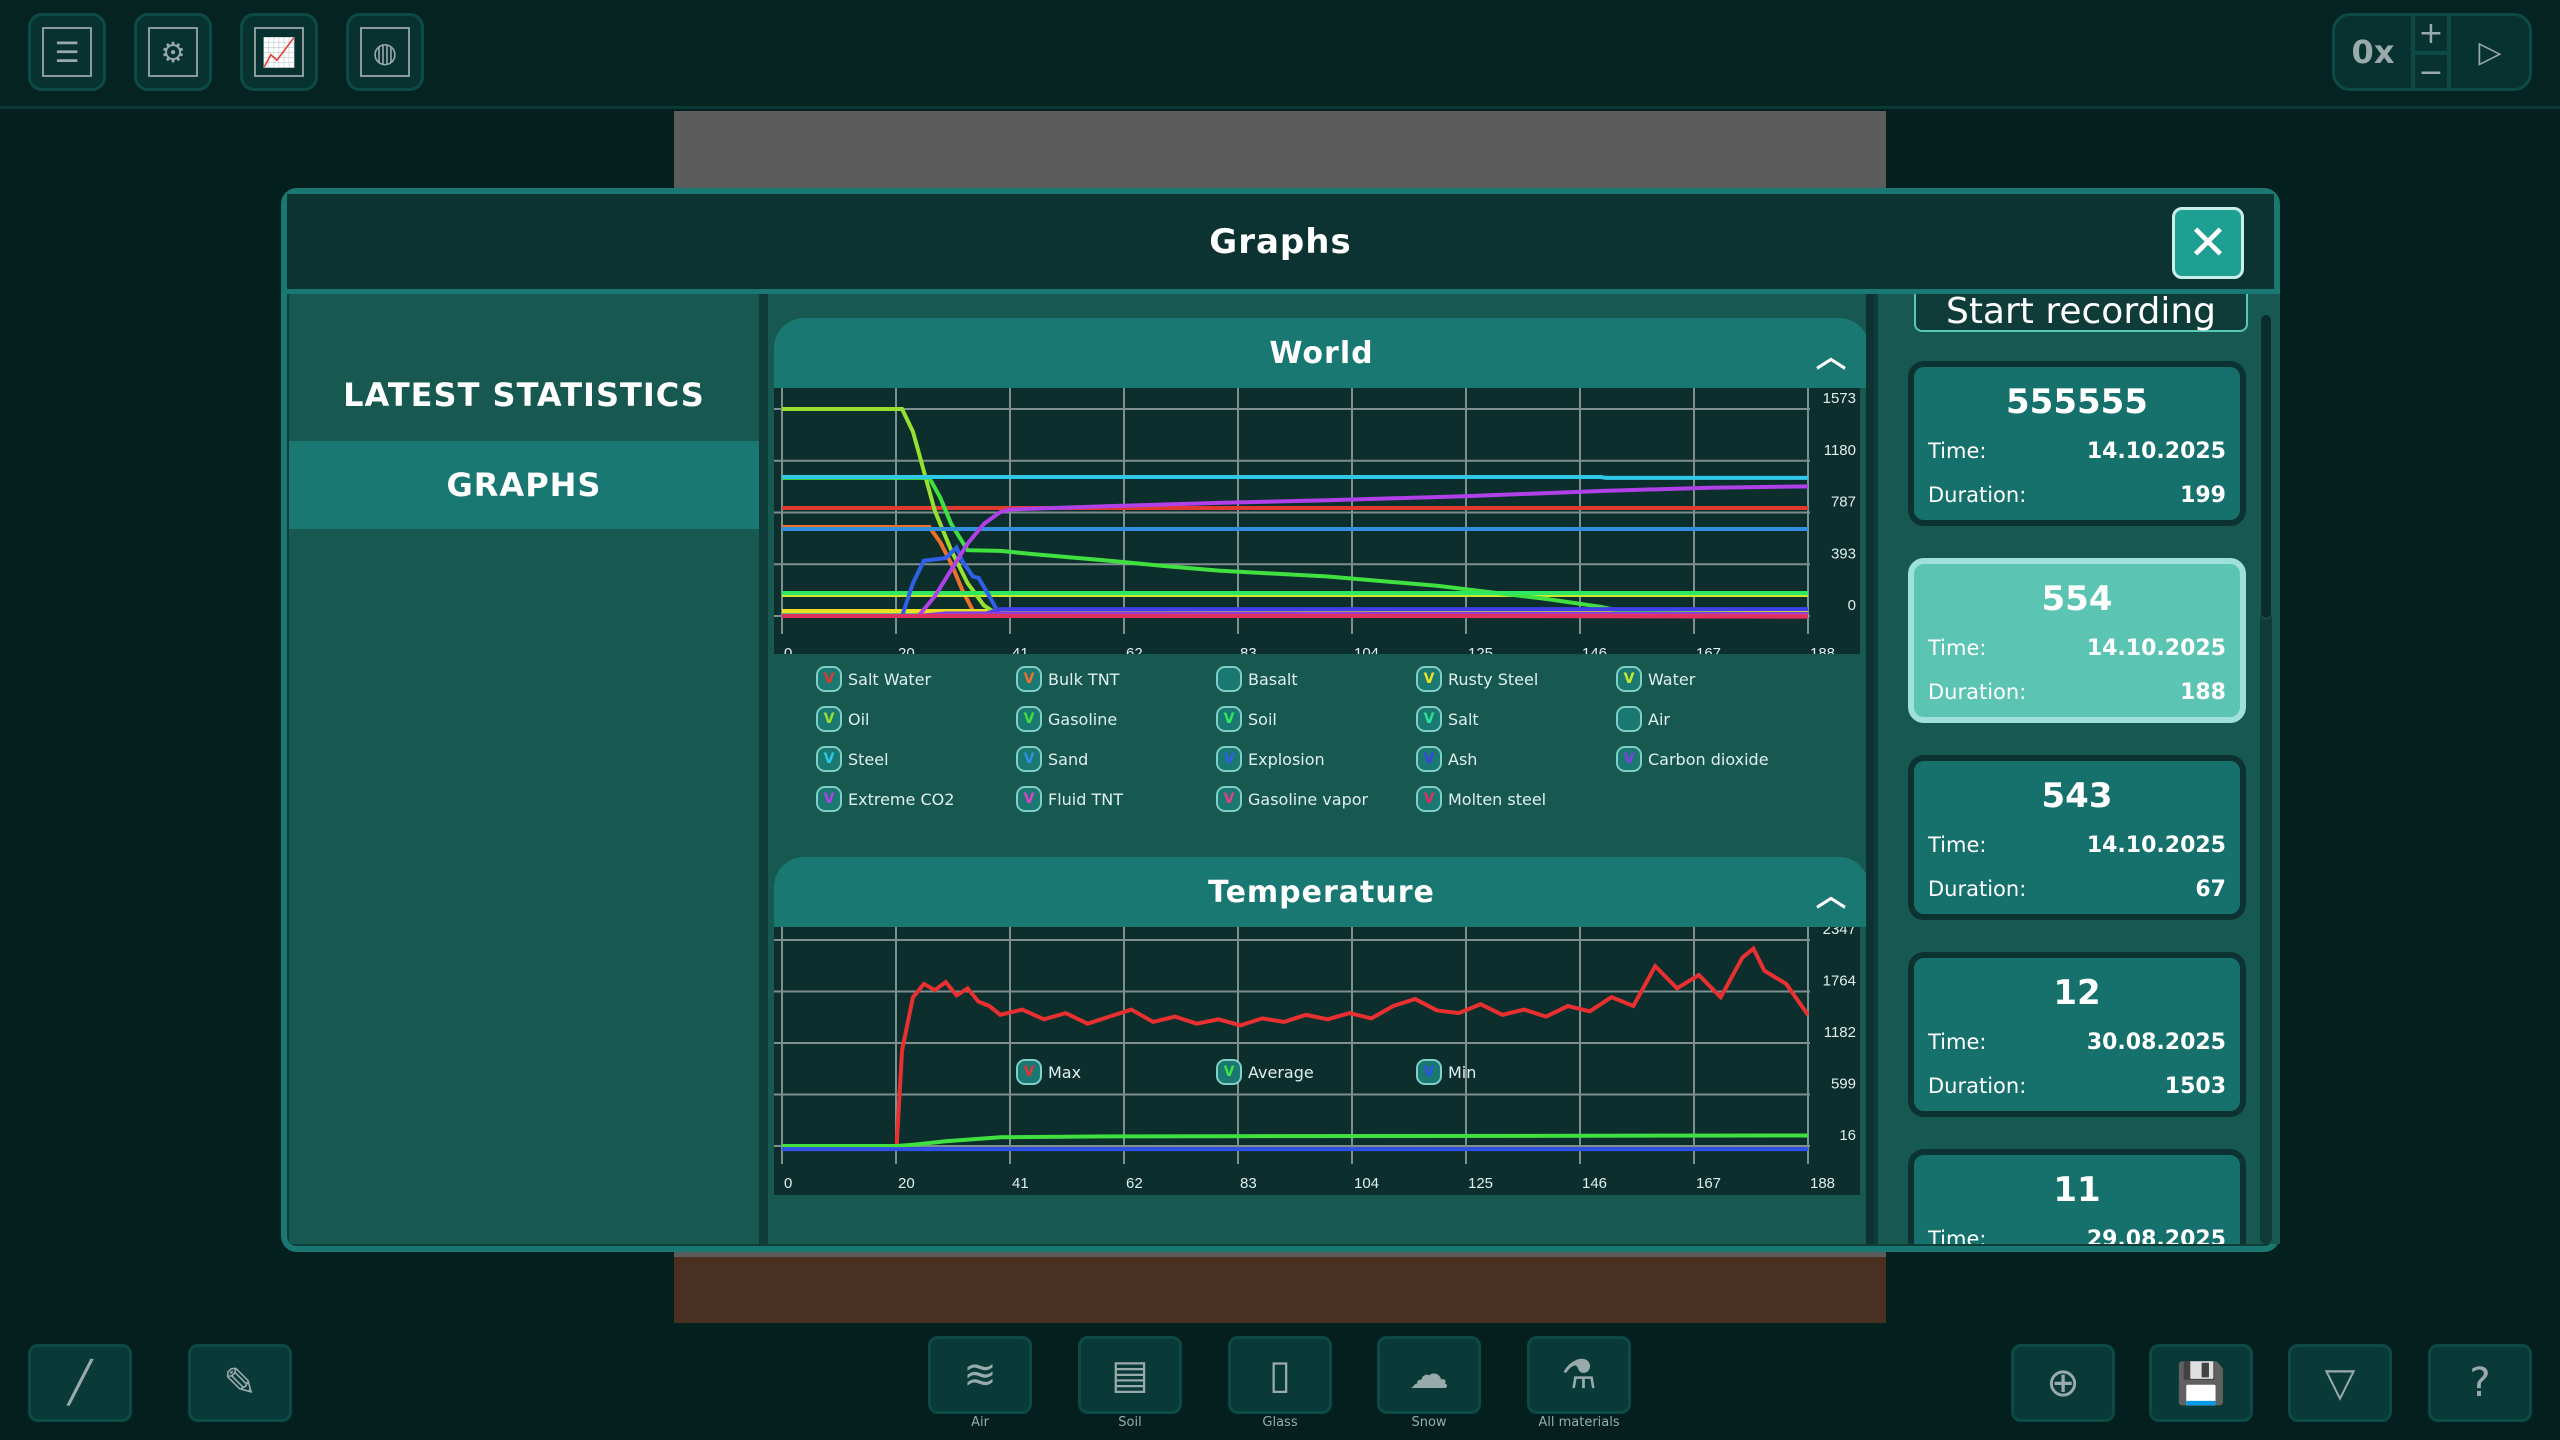 Image resolution: width=2560 pixels, height=1440 pixels. Describe the element at coordinates (1069, 799) in the screenshot. I see `legend-item: V Fluid TNT` at that location.